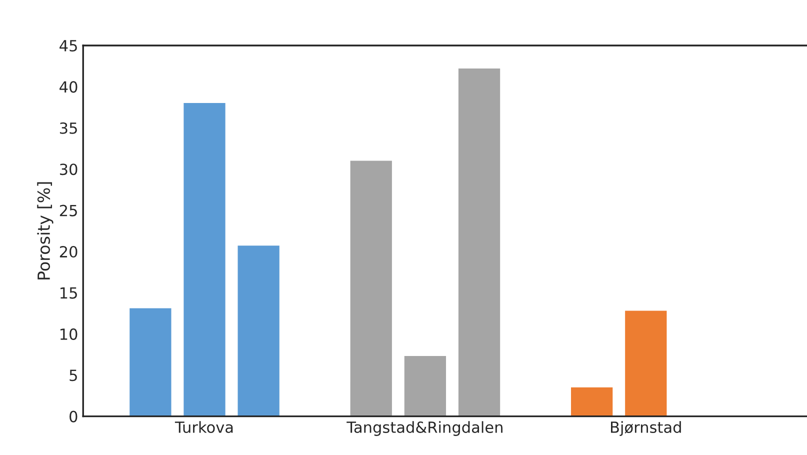 The height and width of the screenshot is (455, 807). Describe the element at coordinates (69, 252) in the screenshot. I see `y-tick-label: 20` at that location.